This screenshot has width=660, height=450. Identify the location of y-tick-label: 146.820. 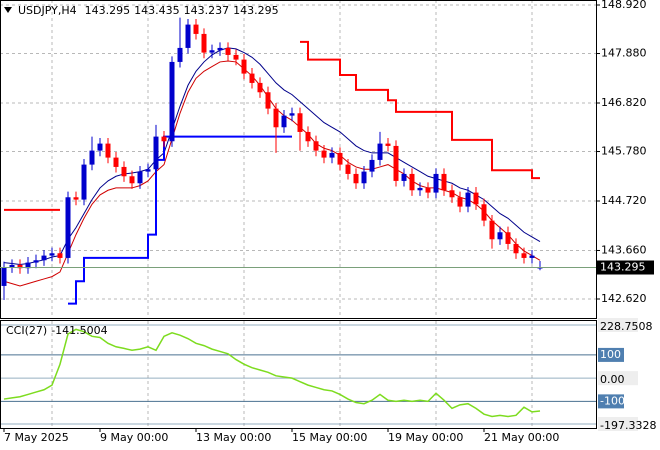
(624, 102).